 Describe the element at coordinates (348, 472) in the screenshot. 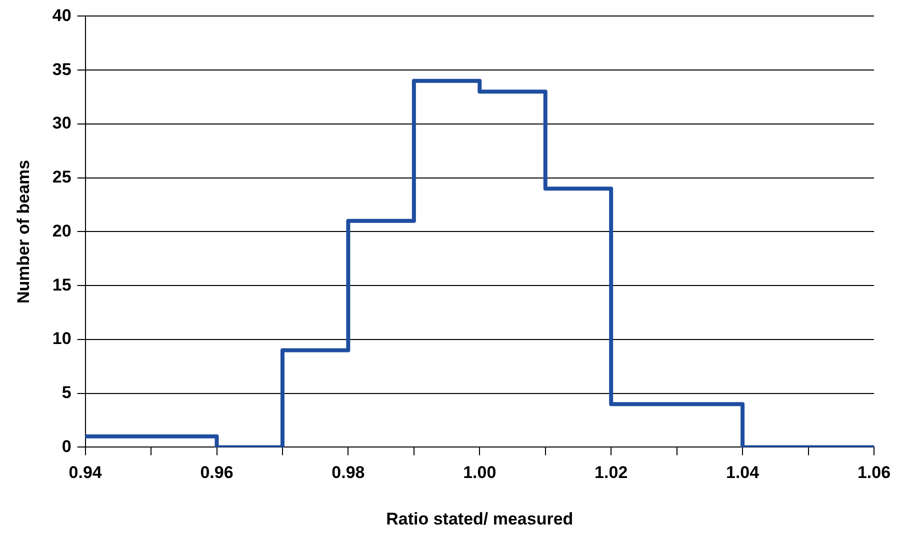

I see `x-tick-label: 0.98` at that location.